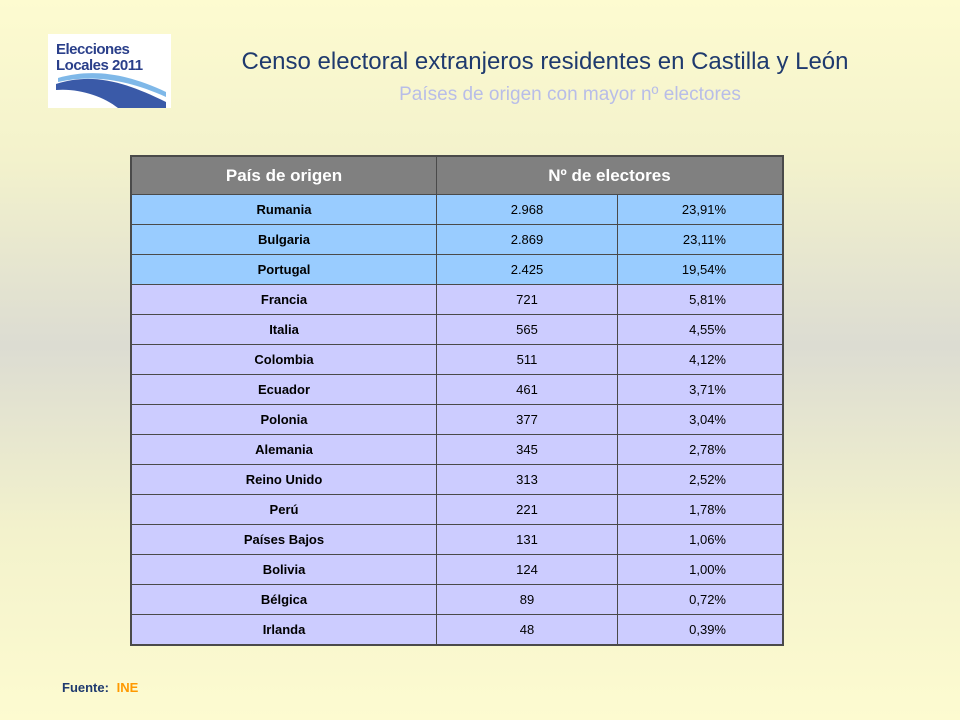 This screenshot has height=720, width=960. Describe the element at coordinates (700, 509) in the screenshot. I see `cell-percent: 1,78%` at that location.